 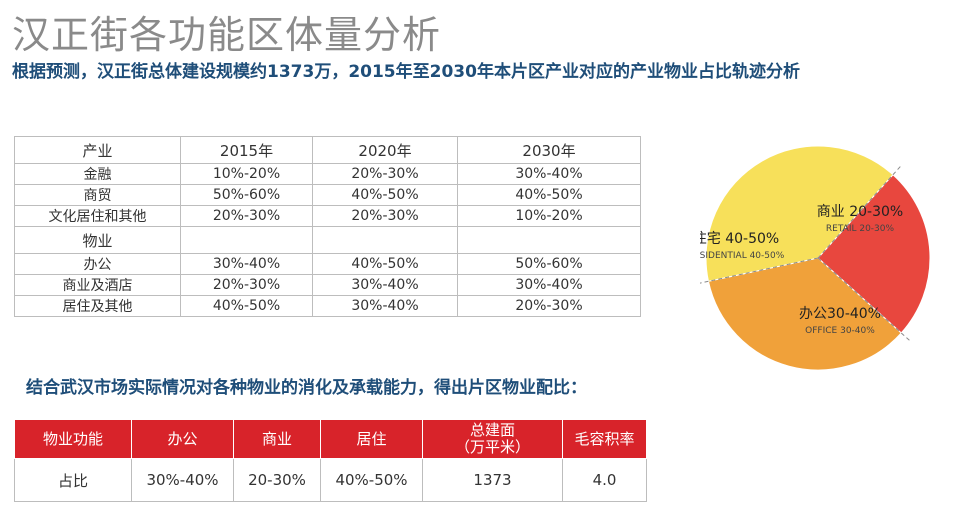 What do you see at coordinates (385, 150) in the screenshot?
I see `header-cell: 2020年` at bounding box center [385, 150].